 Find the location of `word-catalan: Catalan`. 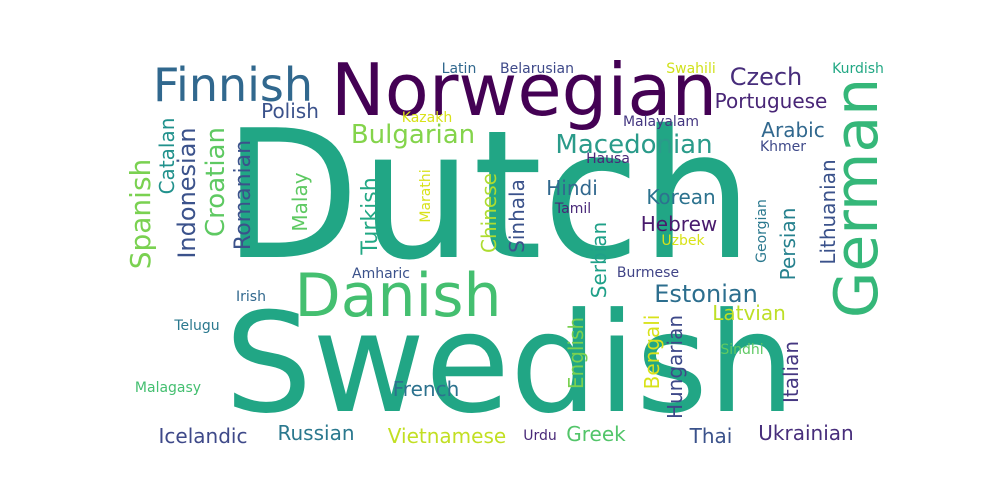

word-catalan: Catalan is located at coordinates (167, 156).